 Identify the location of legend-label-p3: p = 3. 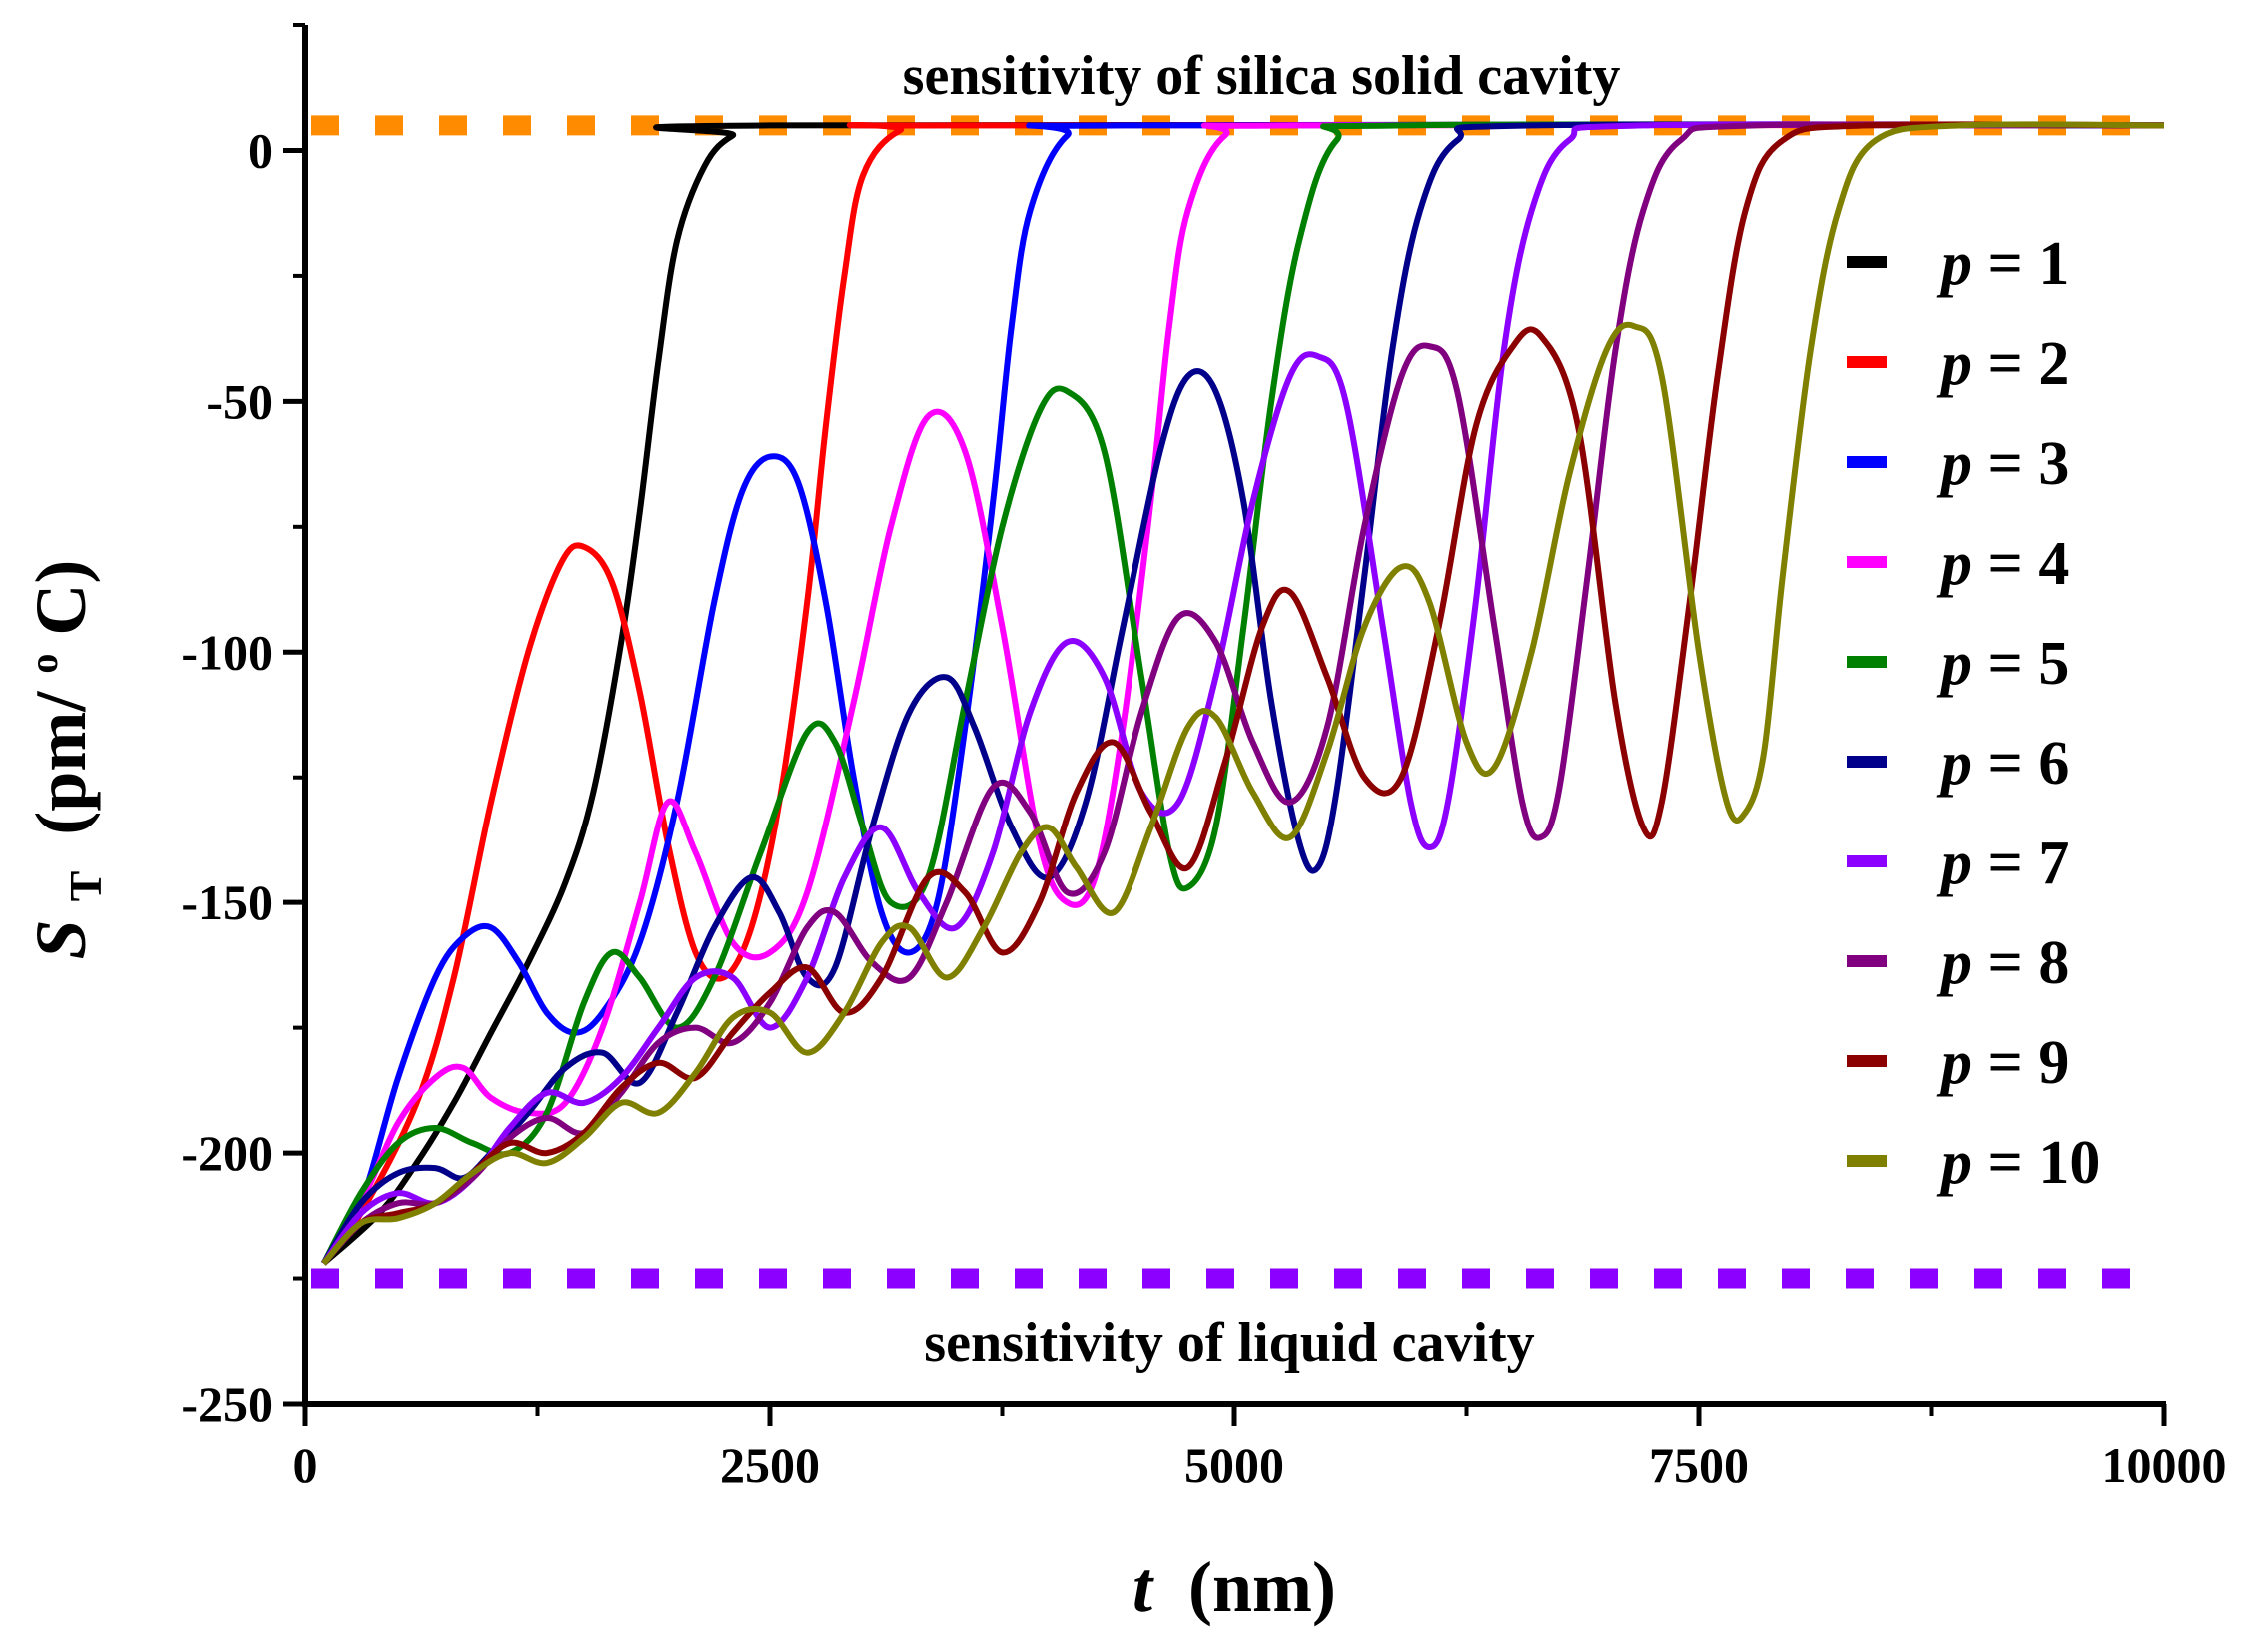
(2002, 464).